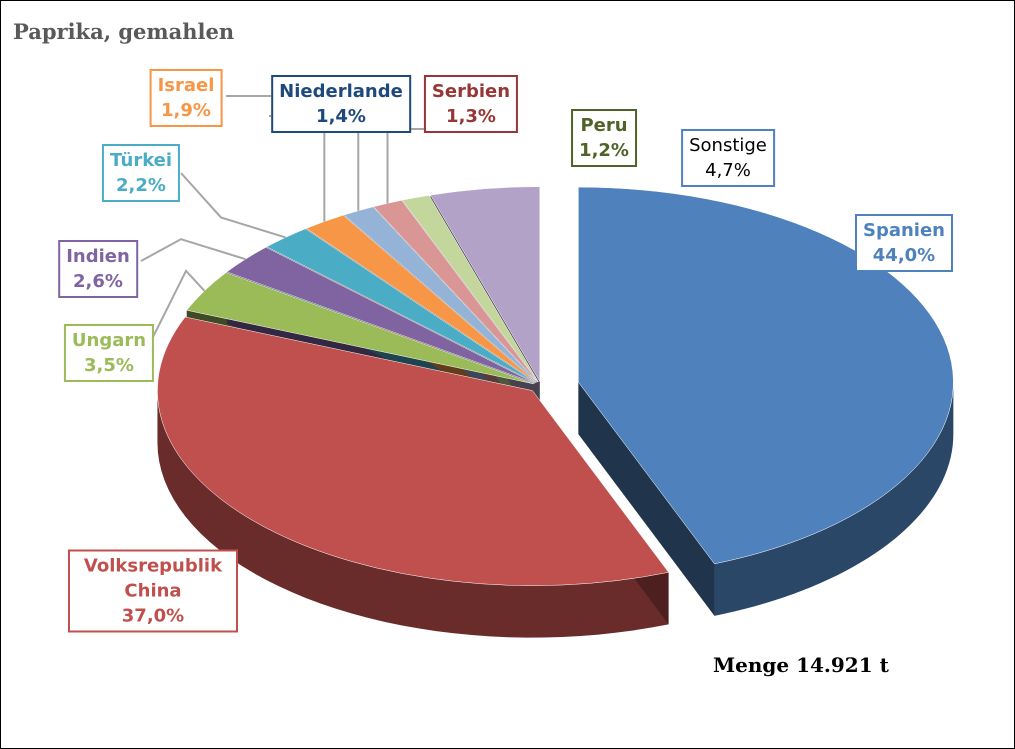 Image resolution: width=1015 pixels, height=749 pixels. I want to click on label-name: Türkei, so click(141, 160).